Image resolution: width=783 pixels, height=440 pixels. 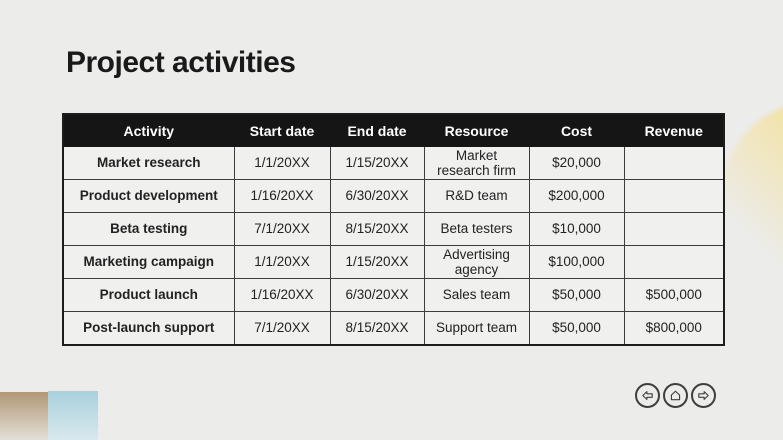 I want to click on cell-revenue: $500,000, so click(x=674, y=295).